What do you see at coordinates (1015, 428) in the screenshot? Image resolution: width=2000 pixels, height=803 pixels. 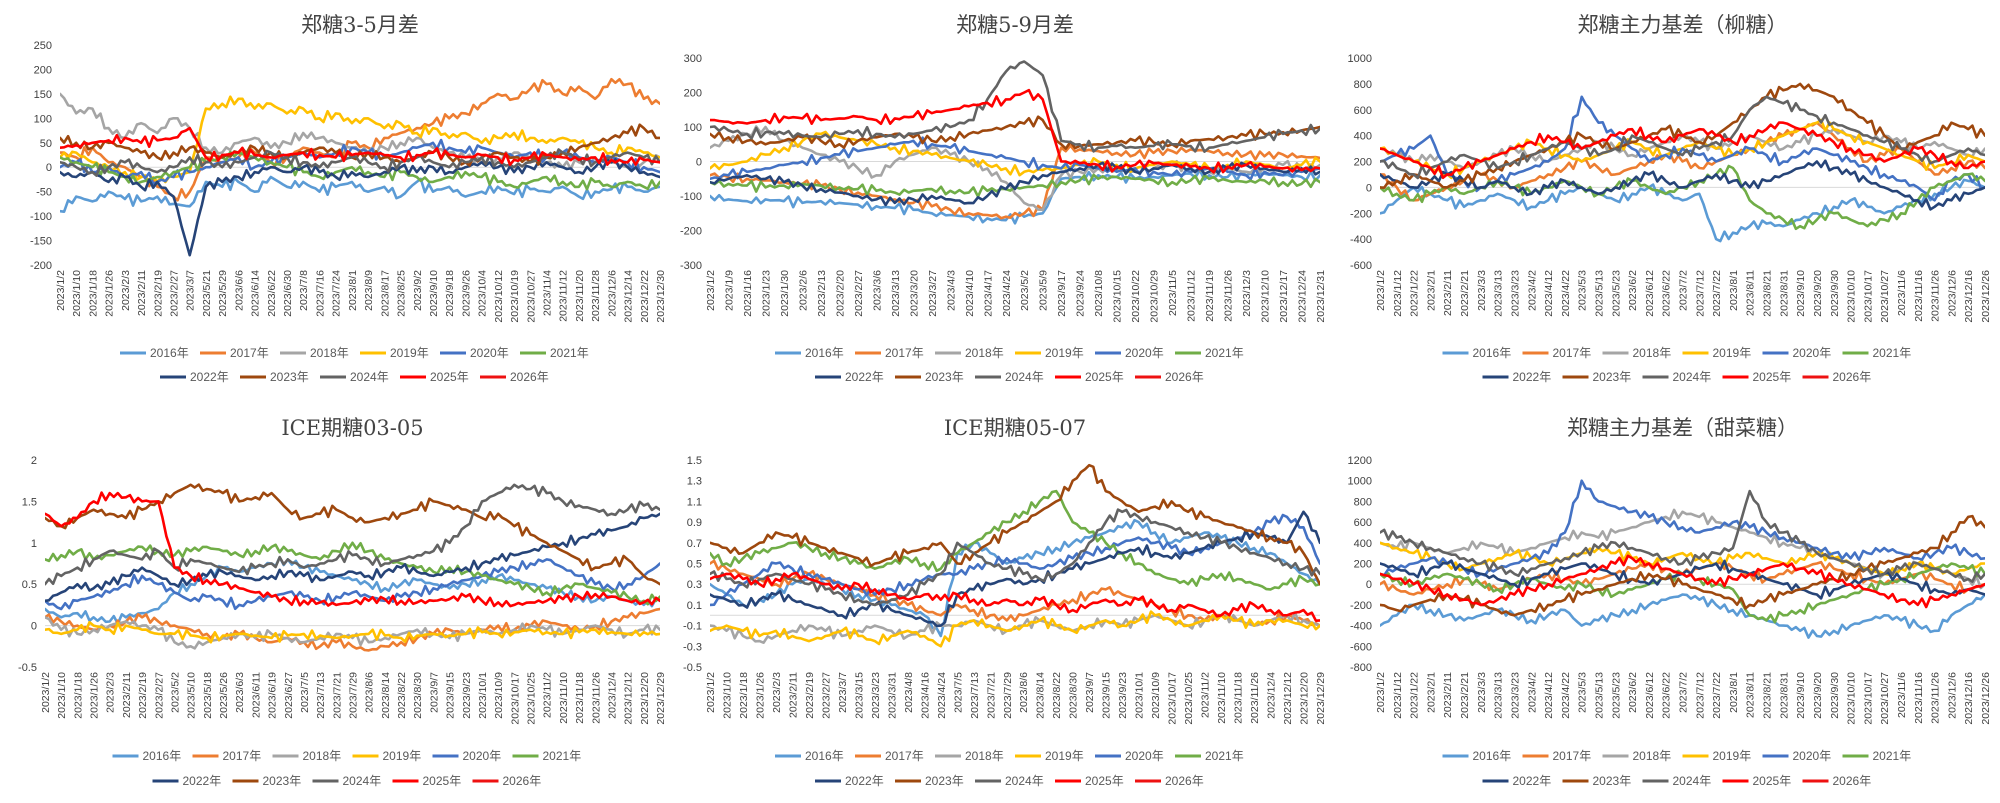 I see `chart-title: ICE期糖05-07` at bounding box center [1015, 428].